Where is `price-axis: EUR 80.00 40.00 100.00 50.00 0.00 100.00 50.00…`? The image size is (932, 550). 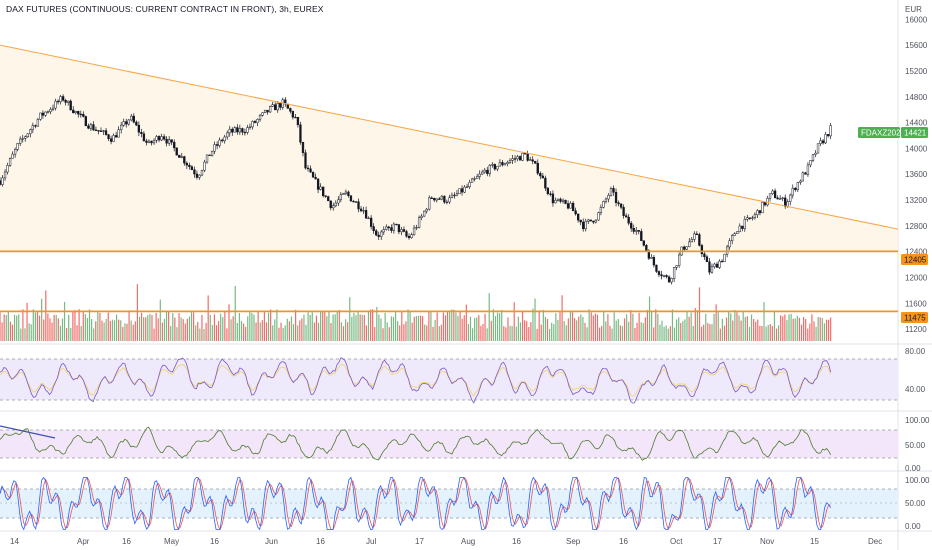 price-axis: EUR 80.00 40.00 100.00 50.00 0.00 100.00 50.00… is located at coordinates (917, 268).